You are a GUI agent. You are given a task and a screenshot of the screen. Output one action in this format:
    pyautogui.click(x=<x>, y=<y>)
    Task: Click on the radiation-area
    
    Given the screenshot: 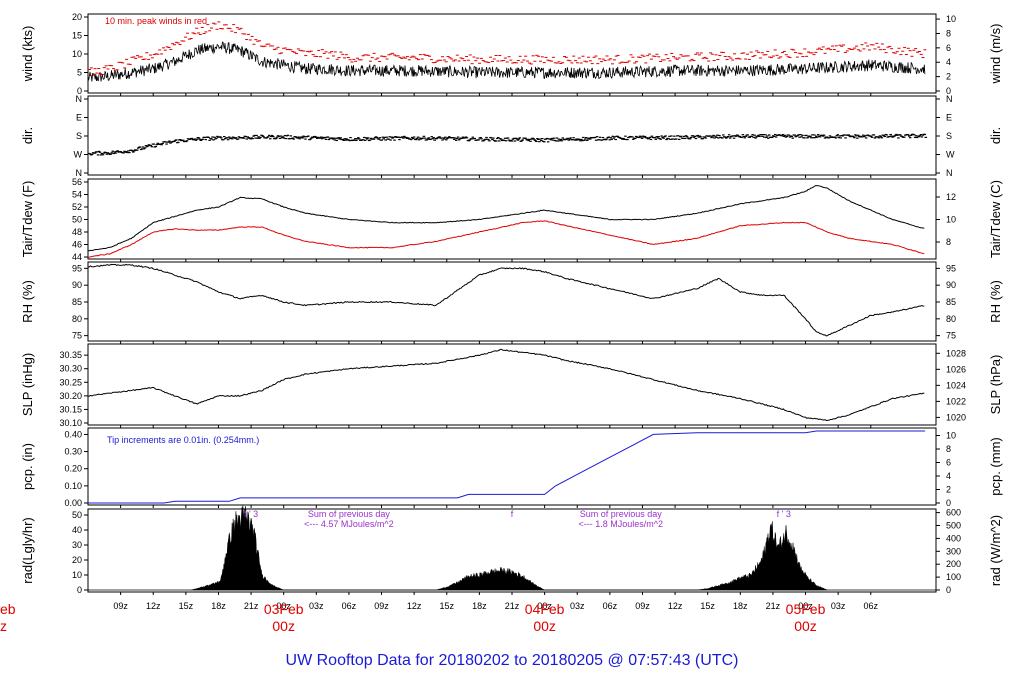 What is the action you would take?
    pyautogui.click(x=509, y=548)
    